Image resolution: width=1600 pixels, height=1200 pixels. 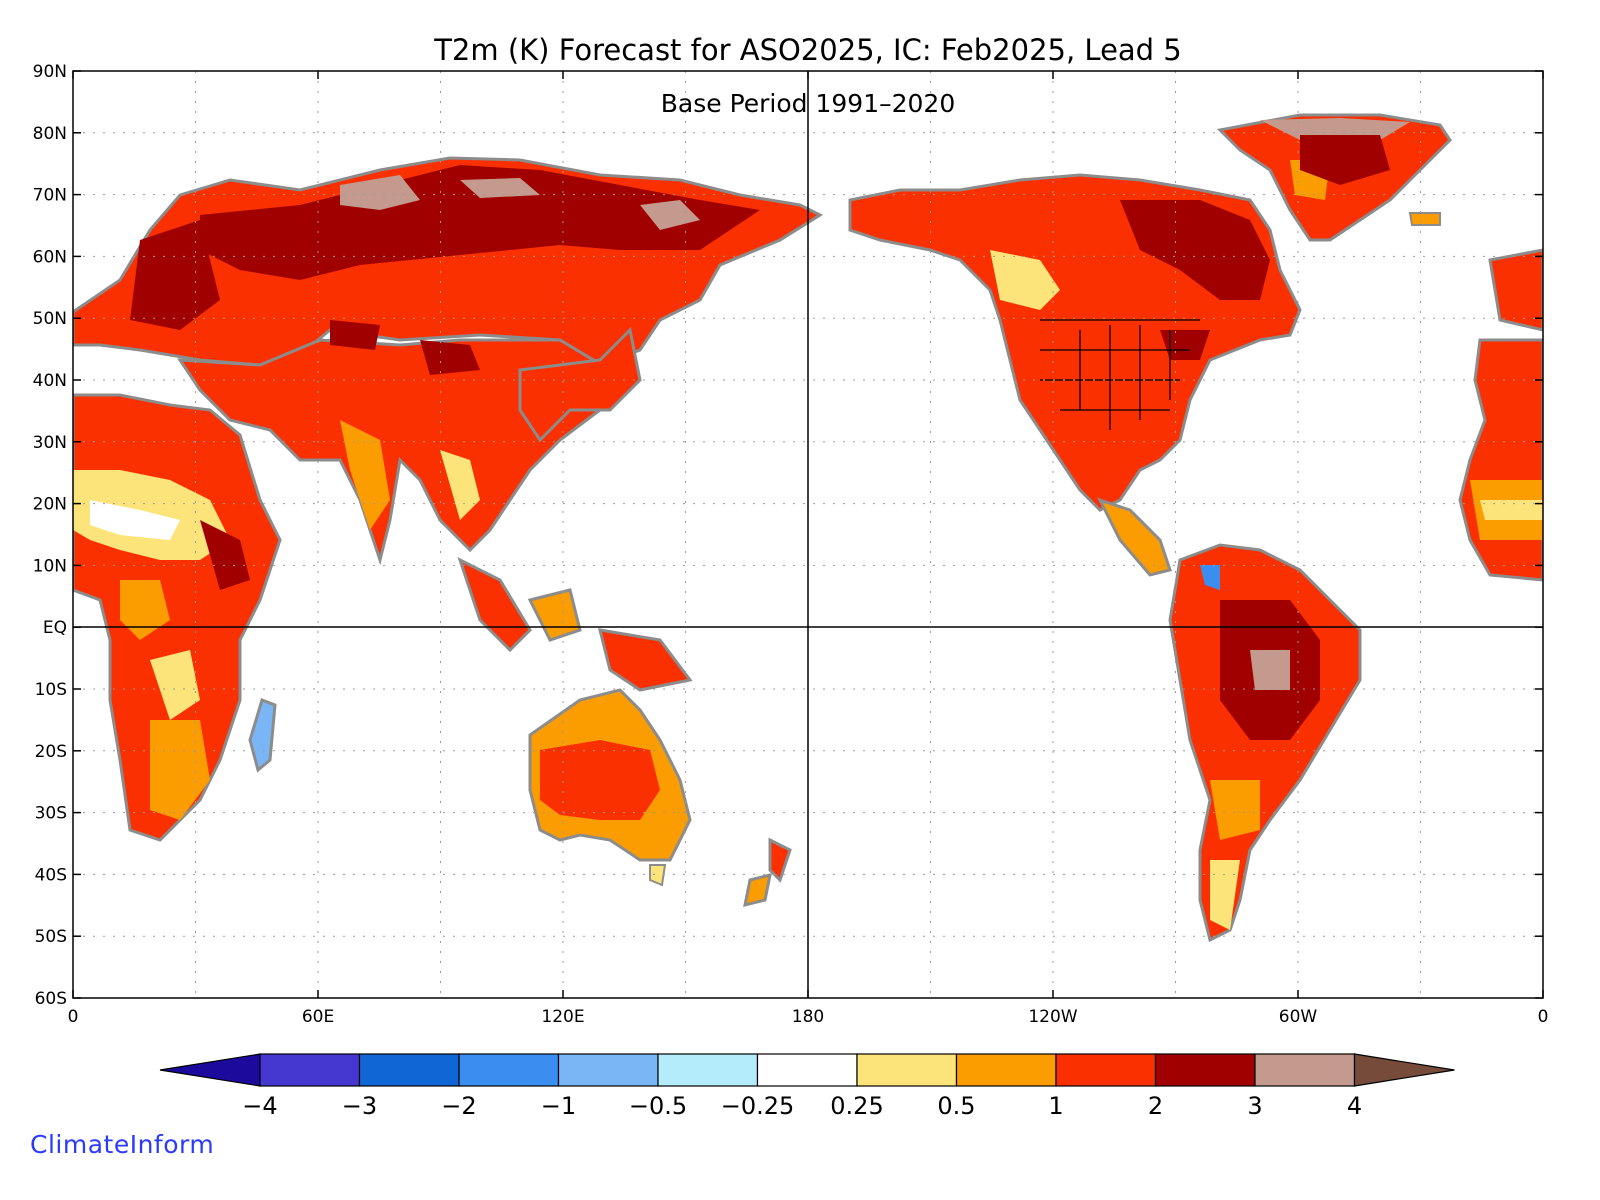 What do you see at coordinates (50, 319) in the screenshot?
I see `lat-tick-label: 50N` at bounding box center [50, 319].